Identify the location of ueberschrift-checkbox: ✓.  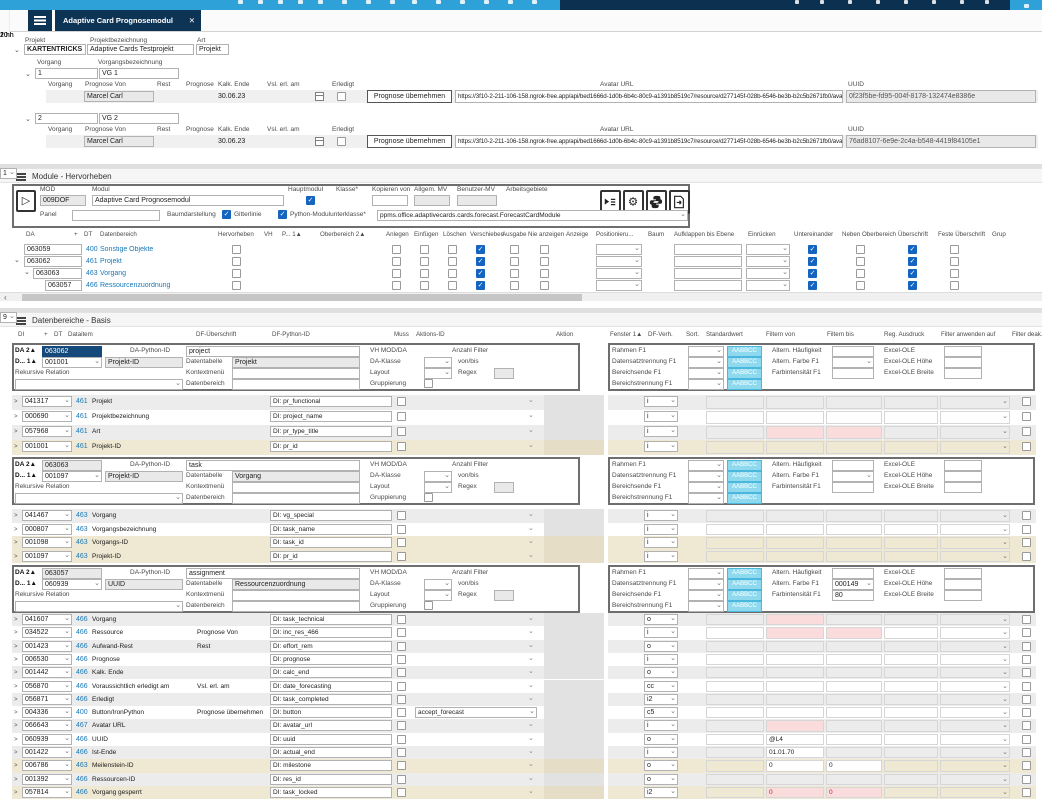
(912, 285).